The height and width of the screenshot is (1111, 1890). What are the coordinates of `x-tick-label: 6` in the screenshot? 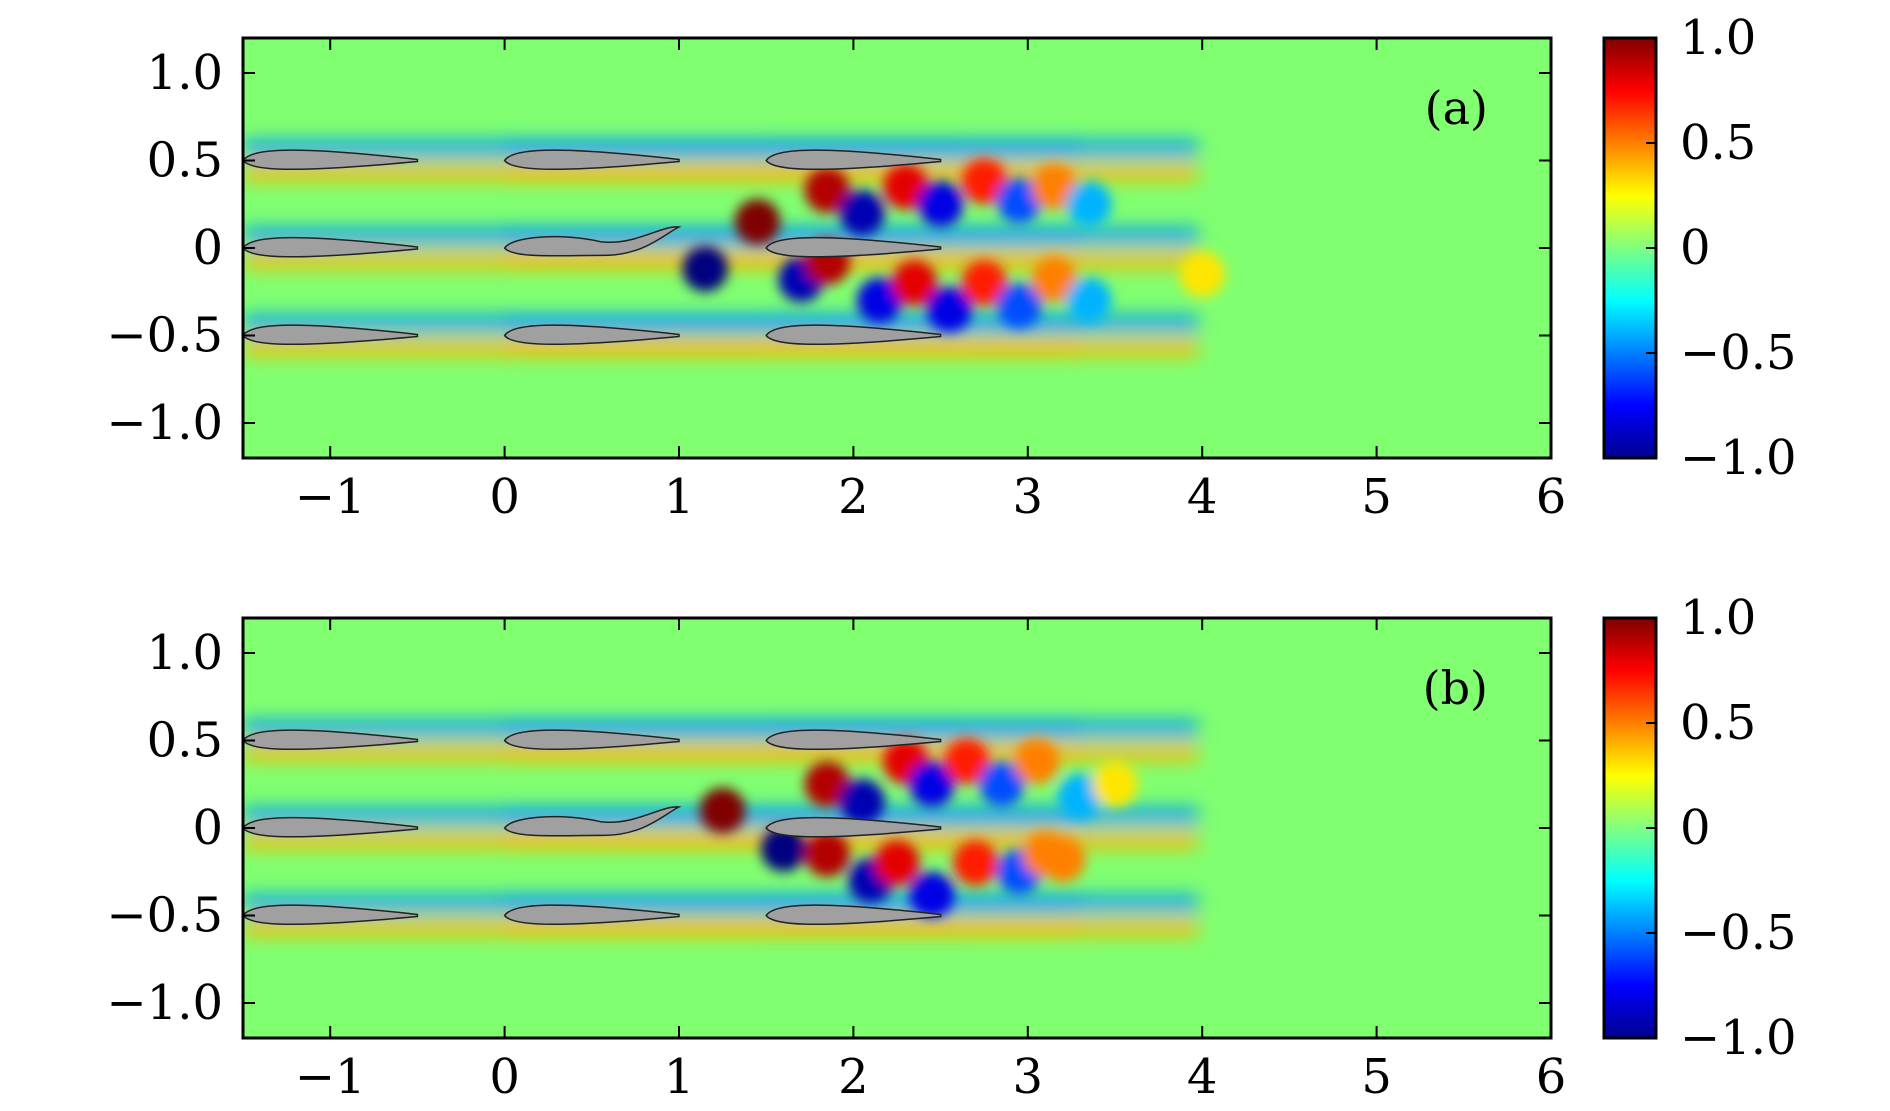 It's located at (1551, 1077).